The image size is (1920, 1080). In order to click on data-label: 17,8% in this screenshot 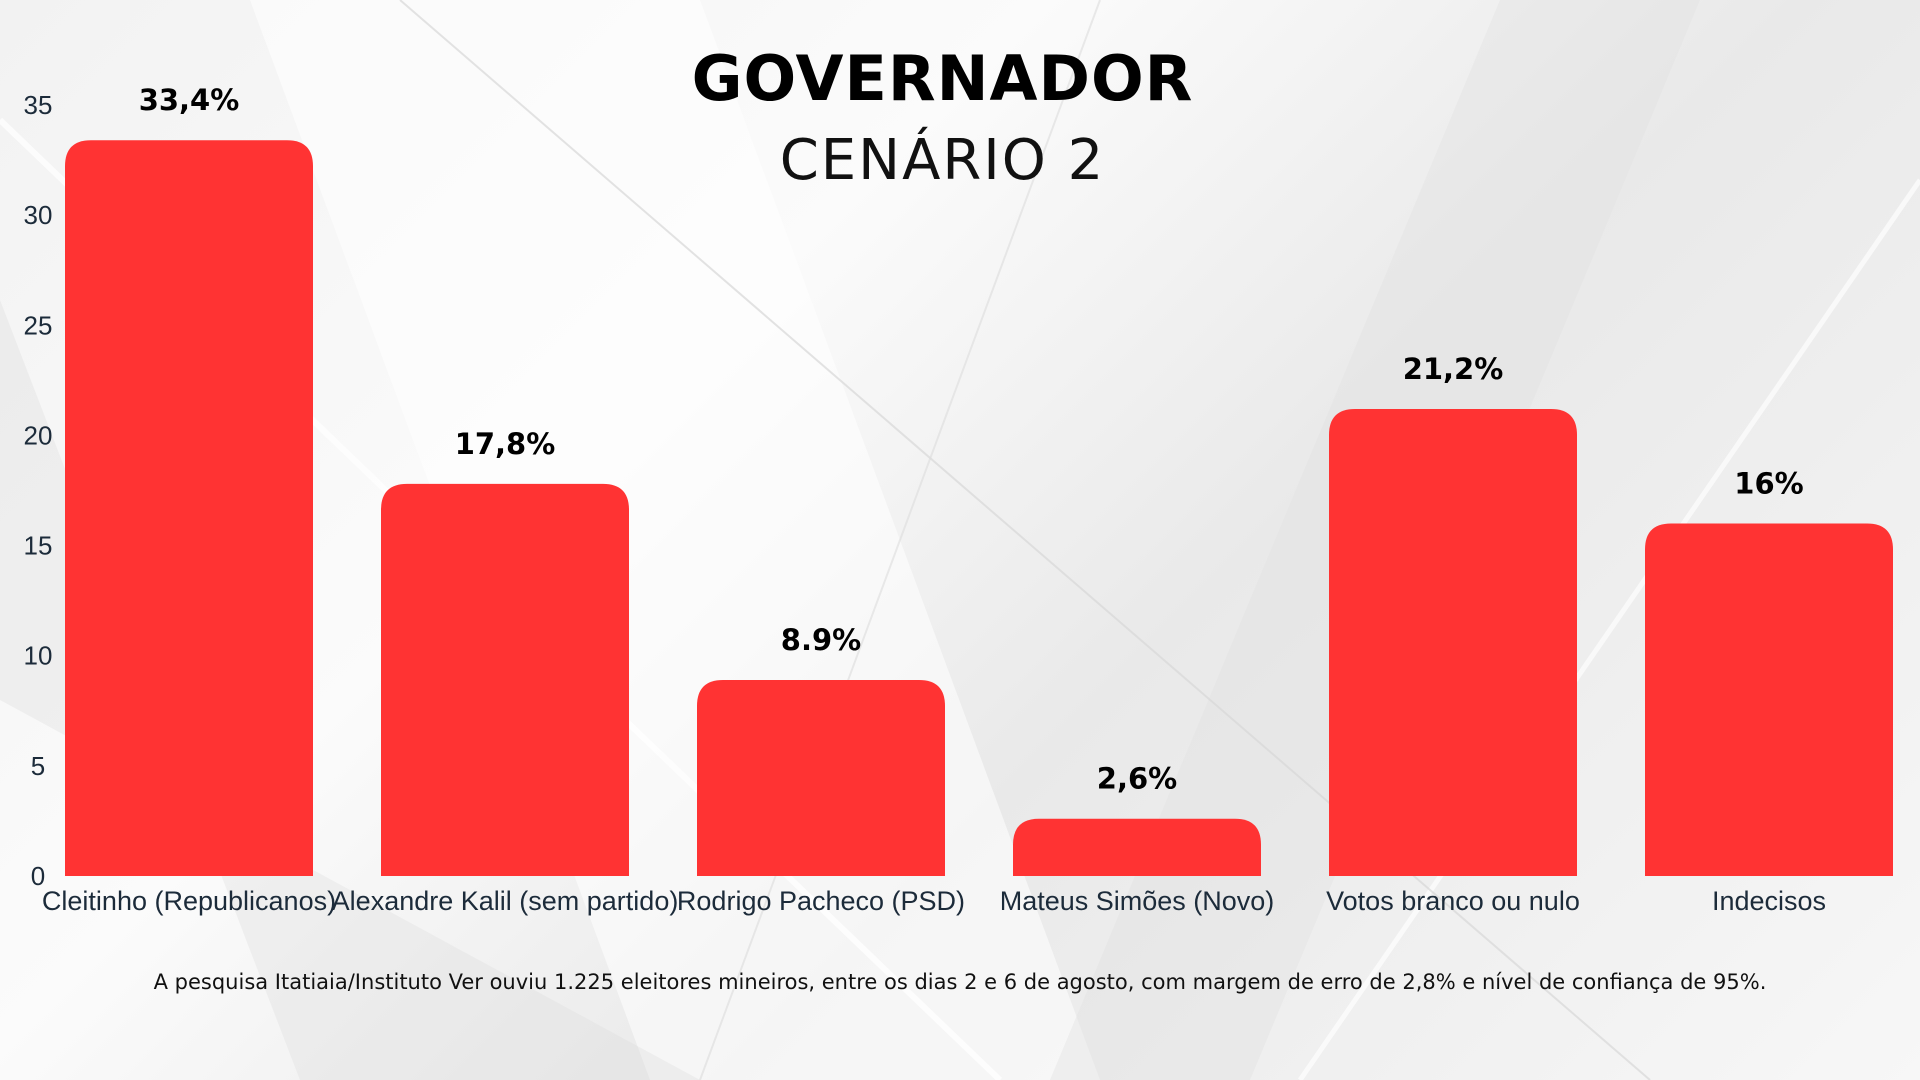, I will do `click(505, 444)`.